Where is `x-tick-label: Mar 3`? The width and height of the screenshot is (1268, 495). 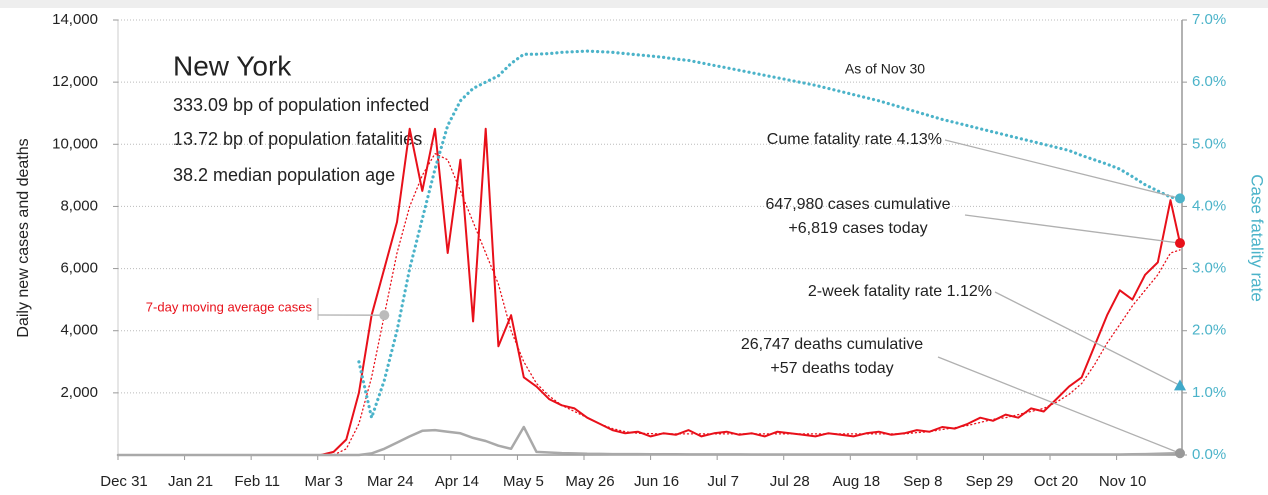
x-tick-label: Mar 3 is located at coordinates (324, 481).